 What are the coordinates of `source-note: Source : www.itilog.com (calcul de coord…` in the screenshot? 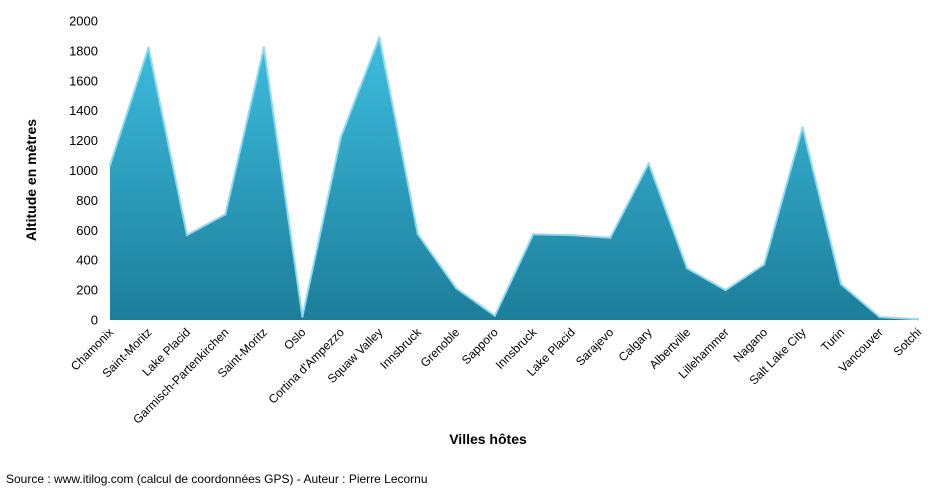 It's located at (217, 479).